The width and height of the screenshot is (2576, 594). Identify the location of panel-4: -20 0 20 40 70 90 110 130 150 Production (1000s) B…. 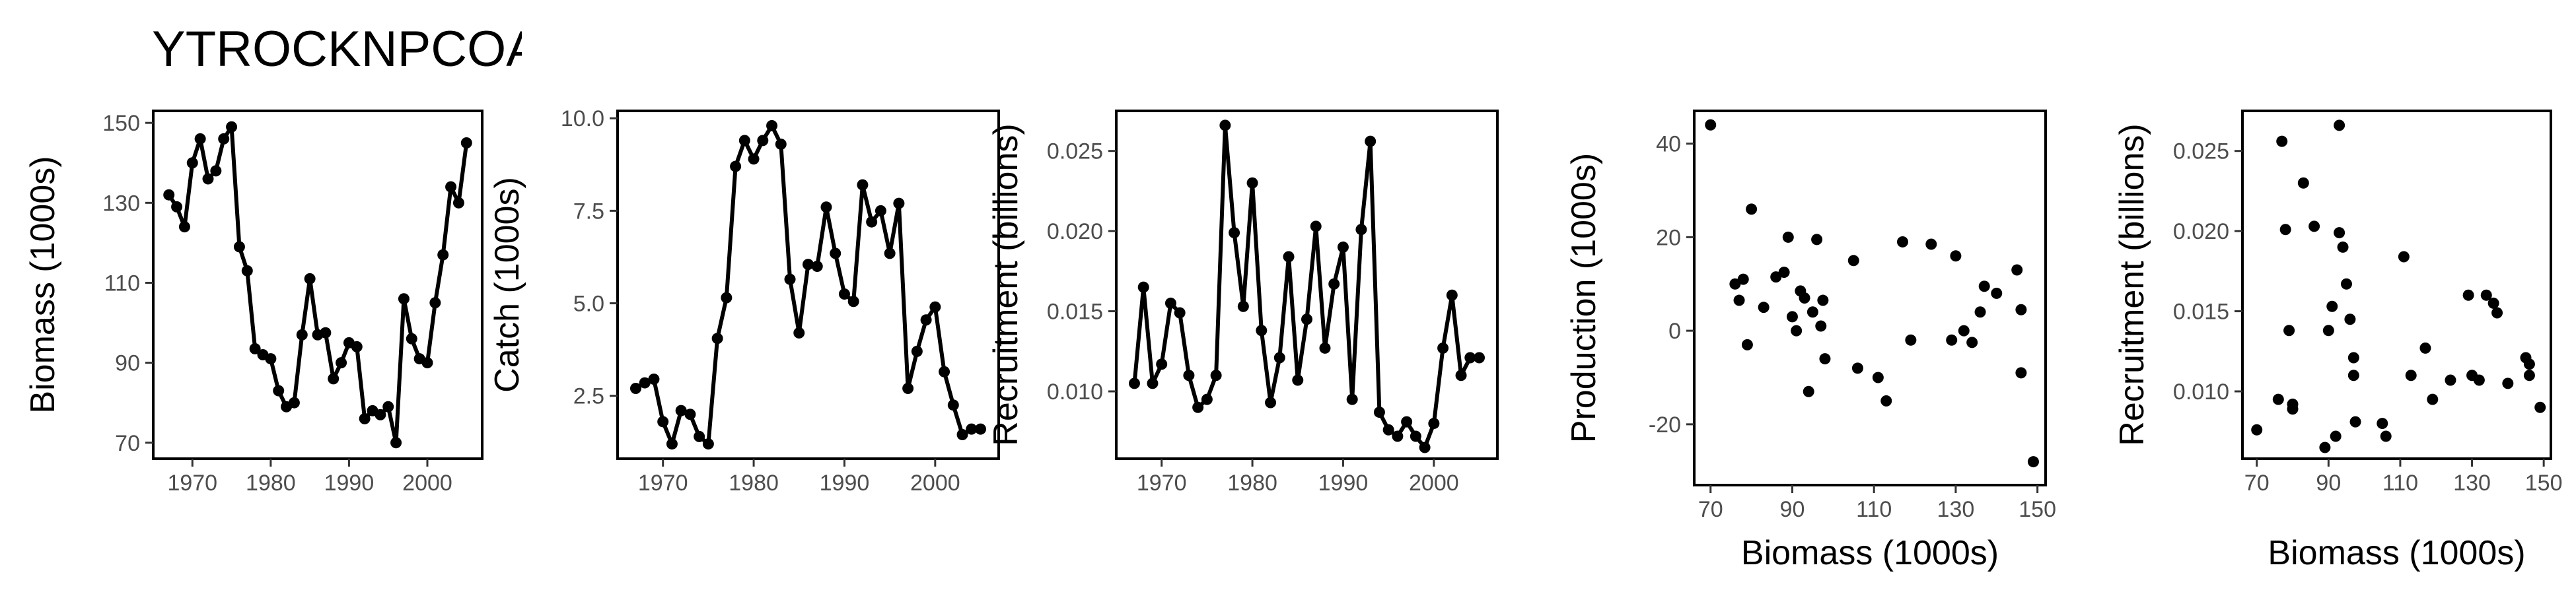
(1810, 341).